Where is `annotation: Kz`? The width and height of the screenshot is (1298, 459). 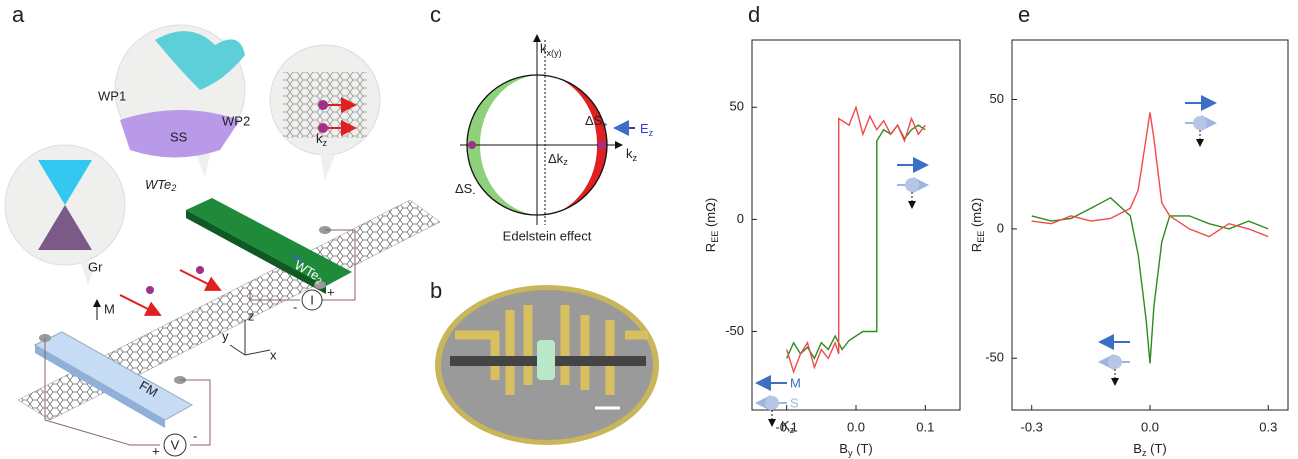 annotation: Kz is located at coordinates (788, 426).